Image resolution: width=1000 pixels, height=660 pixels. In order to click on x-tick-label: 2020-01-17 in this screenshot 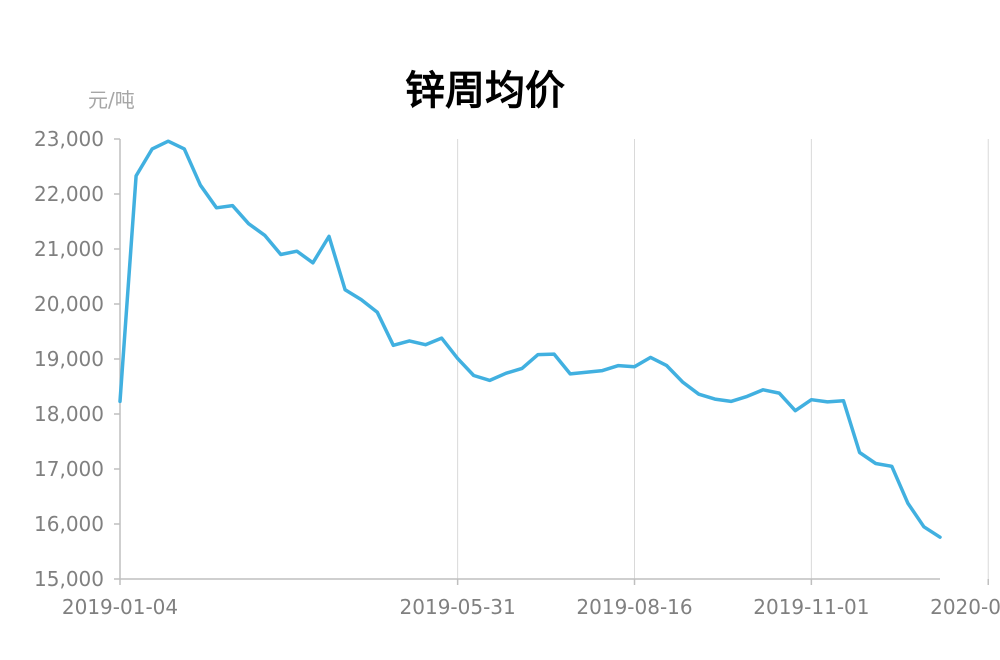, I will do `click(965, 607)`.